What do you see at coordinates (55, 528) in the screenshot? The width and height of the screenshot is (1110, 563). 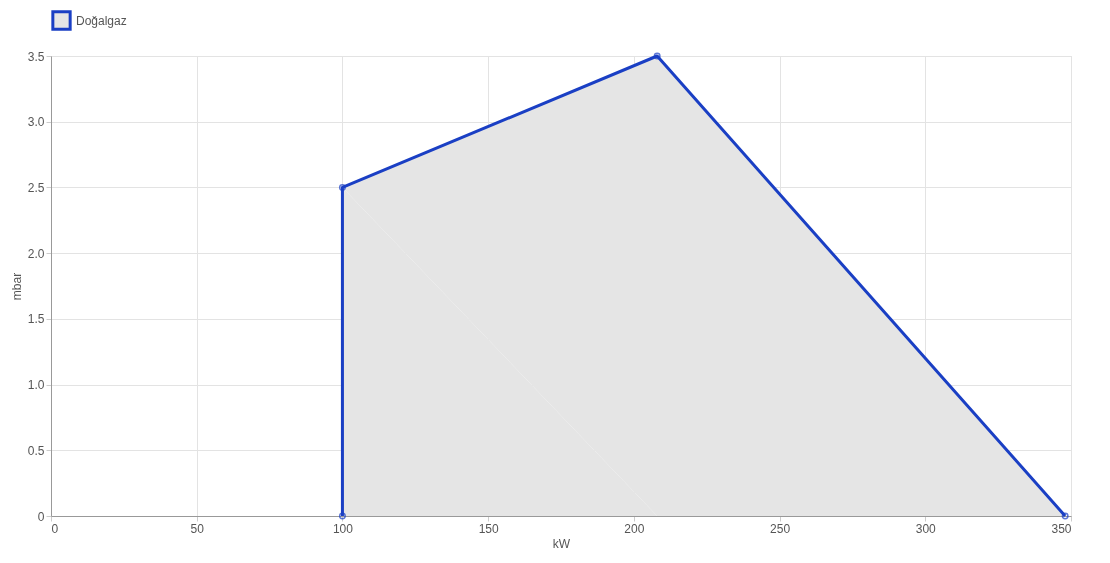 I see `x-tick-label: 0` at bounding box center [55, 528].